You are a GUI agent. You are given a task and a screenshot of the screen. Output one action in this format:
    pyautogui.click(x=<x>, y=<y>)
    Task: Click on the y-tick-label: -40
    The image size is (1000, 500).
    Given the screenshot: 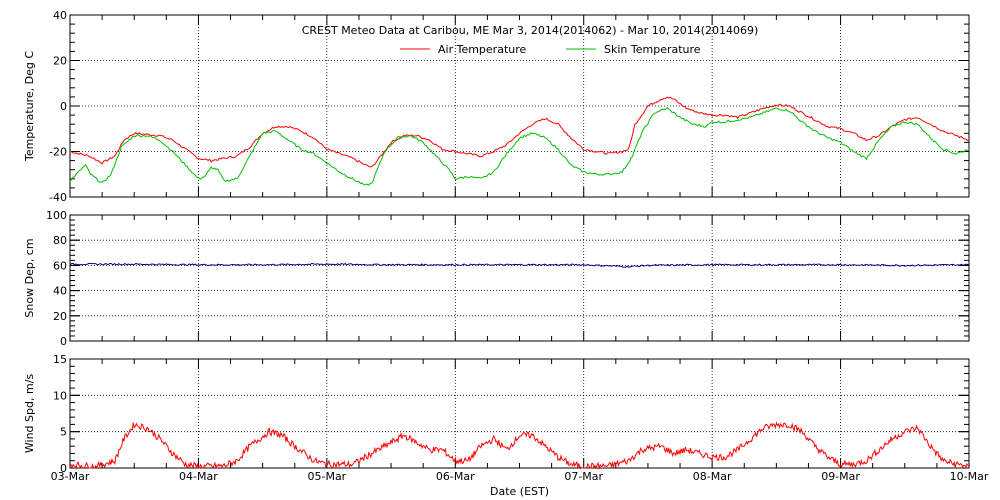 What is the action you would take?
    pyautogui.click(x=58, y=197)
    